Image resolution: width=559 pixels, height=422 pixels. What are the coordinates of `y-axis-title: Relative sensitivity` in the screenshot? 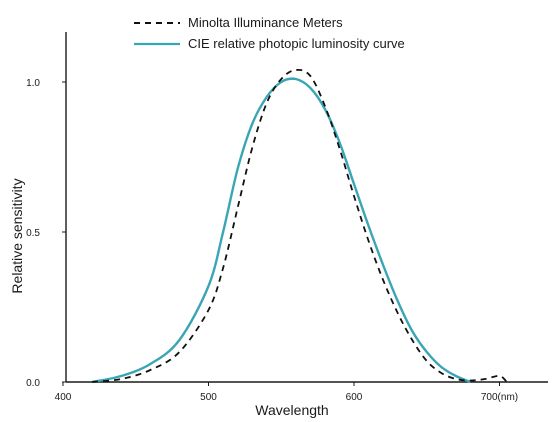 It's located at (17, 235).